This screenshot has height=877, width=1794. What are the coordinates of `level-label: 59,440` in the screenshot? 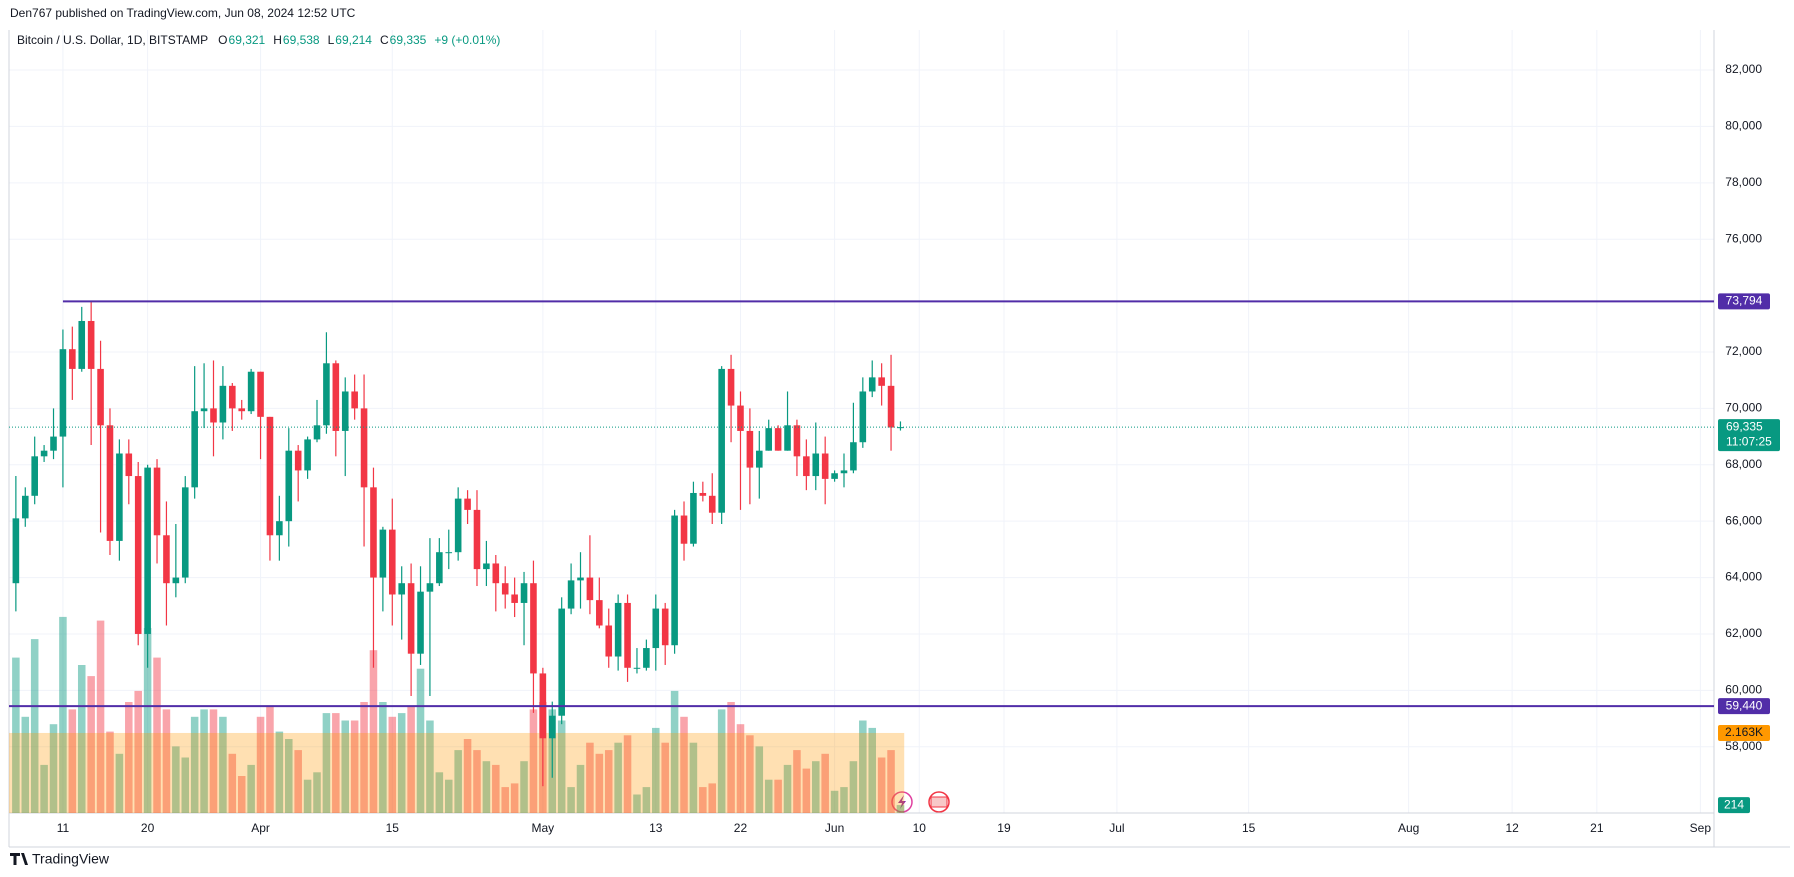 It's located at (1744, 705).